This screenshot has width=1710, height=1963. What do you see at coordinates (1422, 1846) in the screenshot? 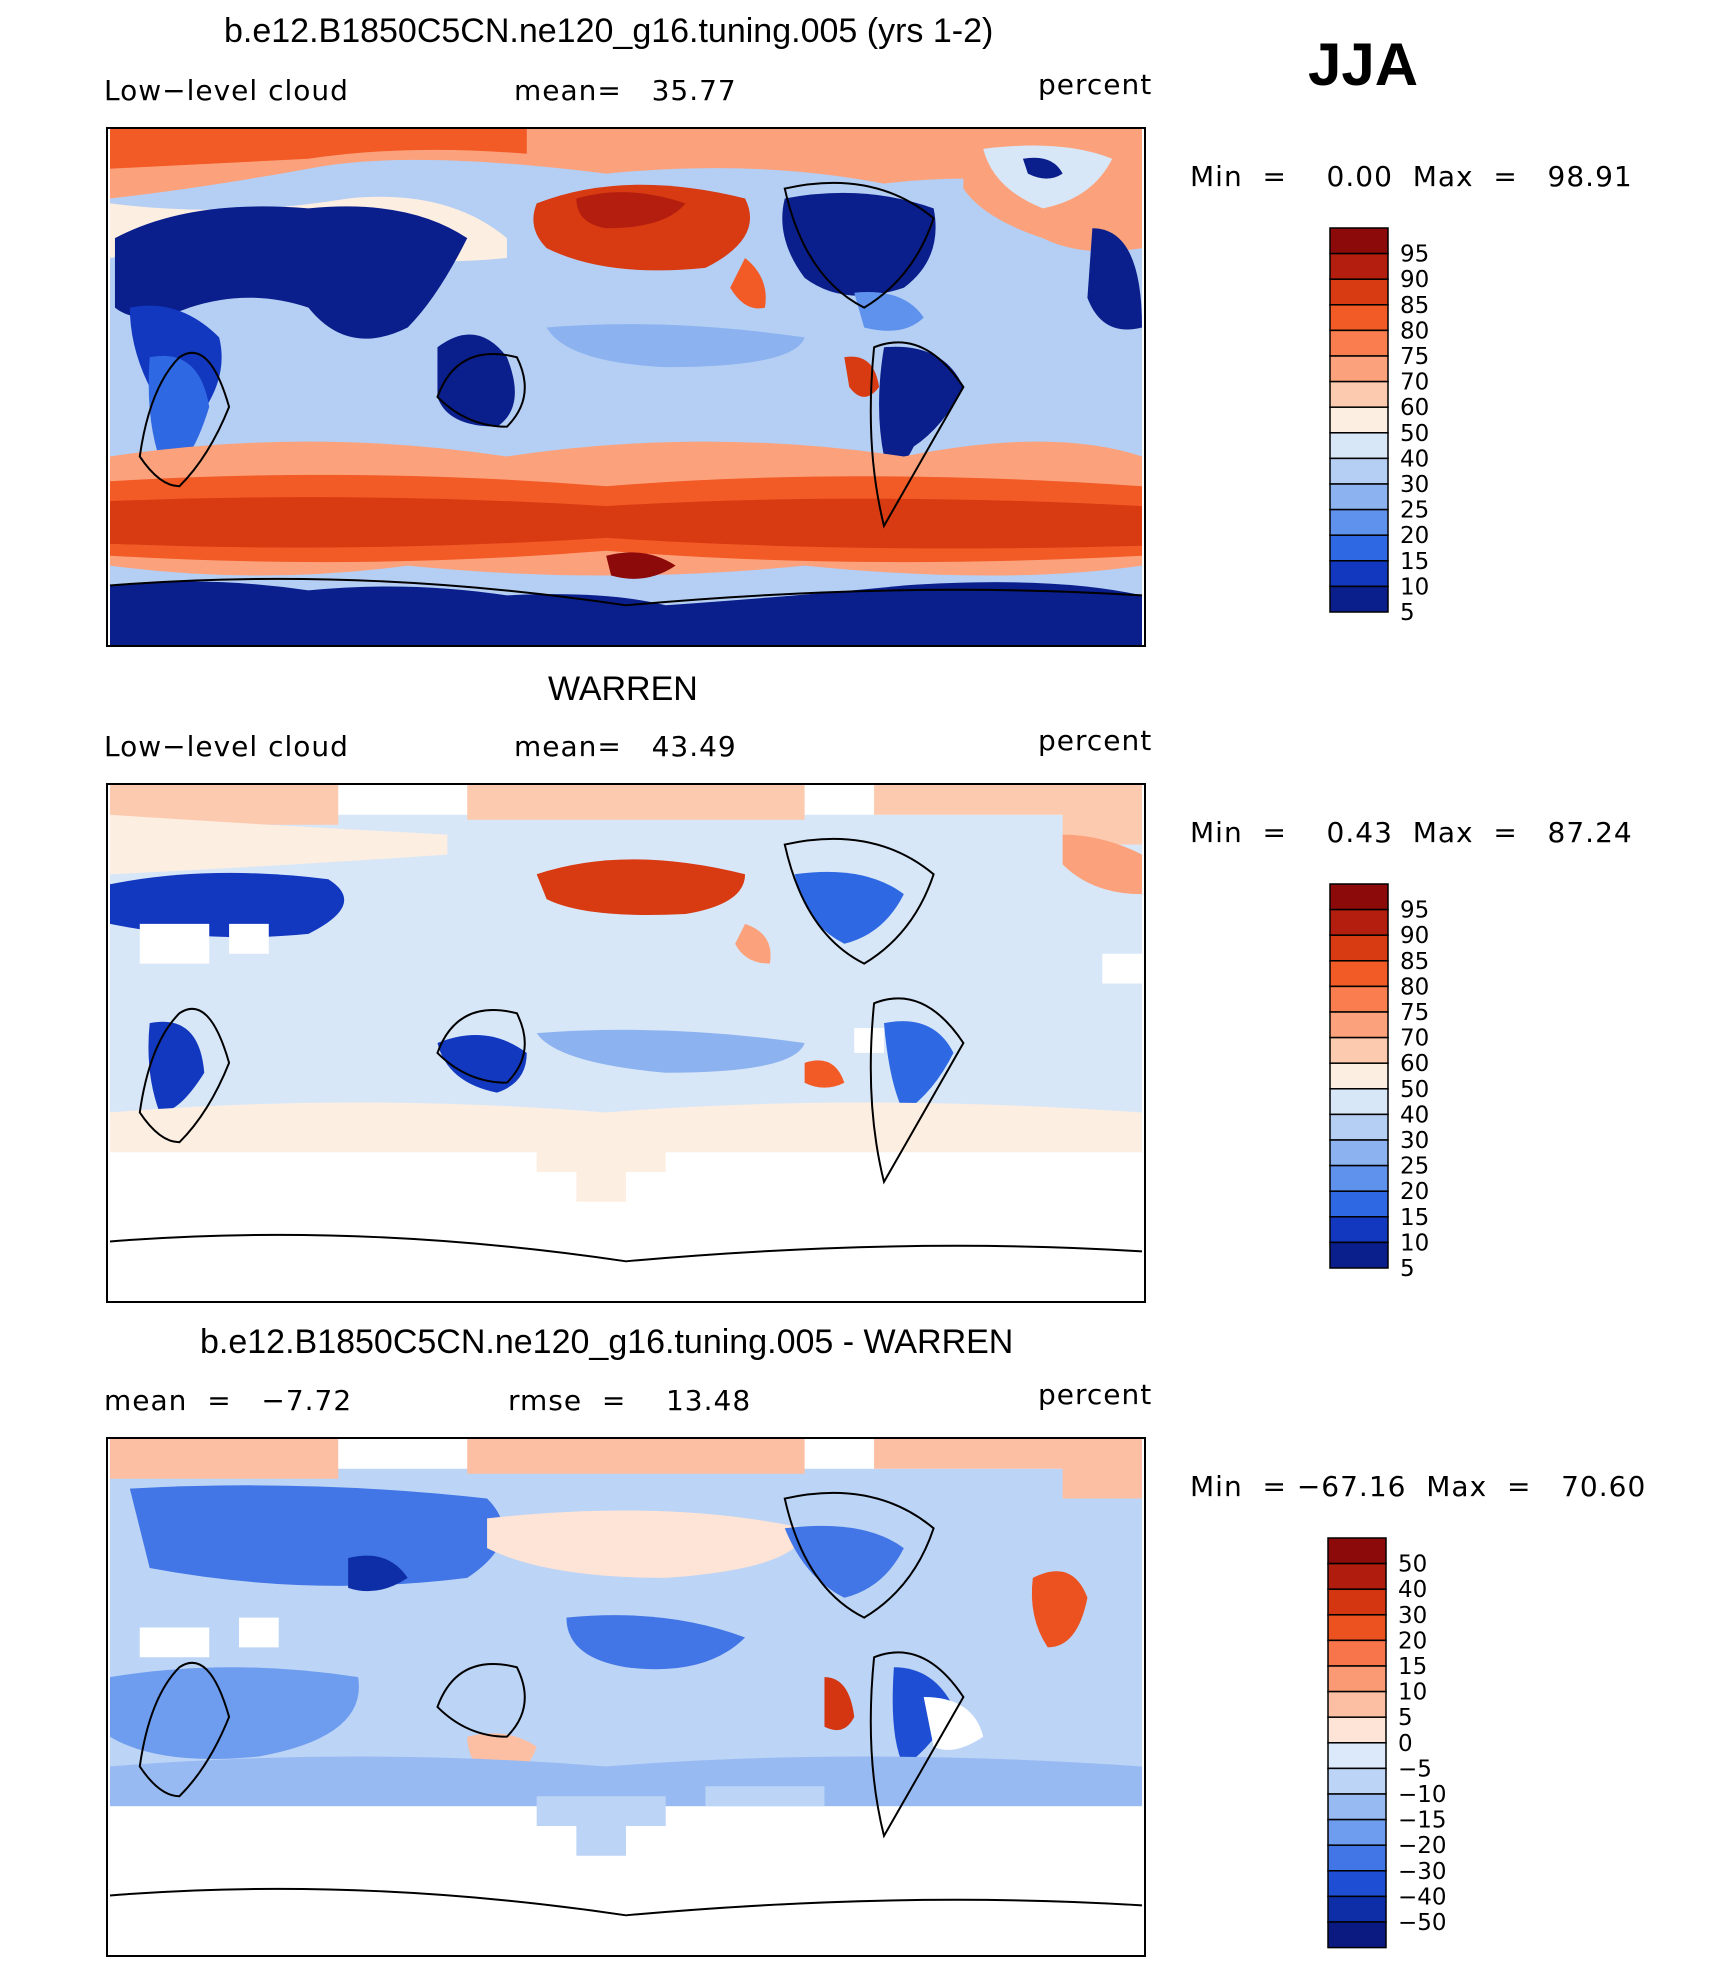
I see `colorbar-3-label: −20` at bounding box center [1422, 1846].